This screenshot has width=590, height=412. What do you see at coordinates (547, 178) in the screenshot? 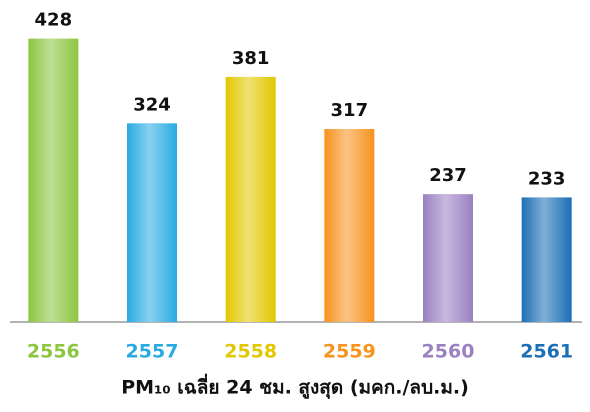
I see `value-label: 233` at bounding box center [547, 178].